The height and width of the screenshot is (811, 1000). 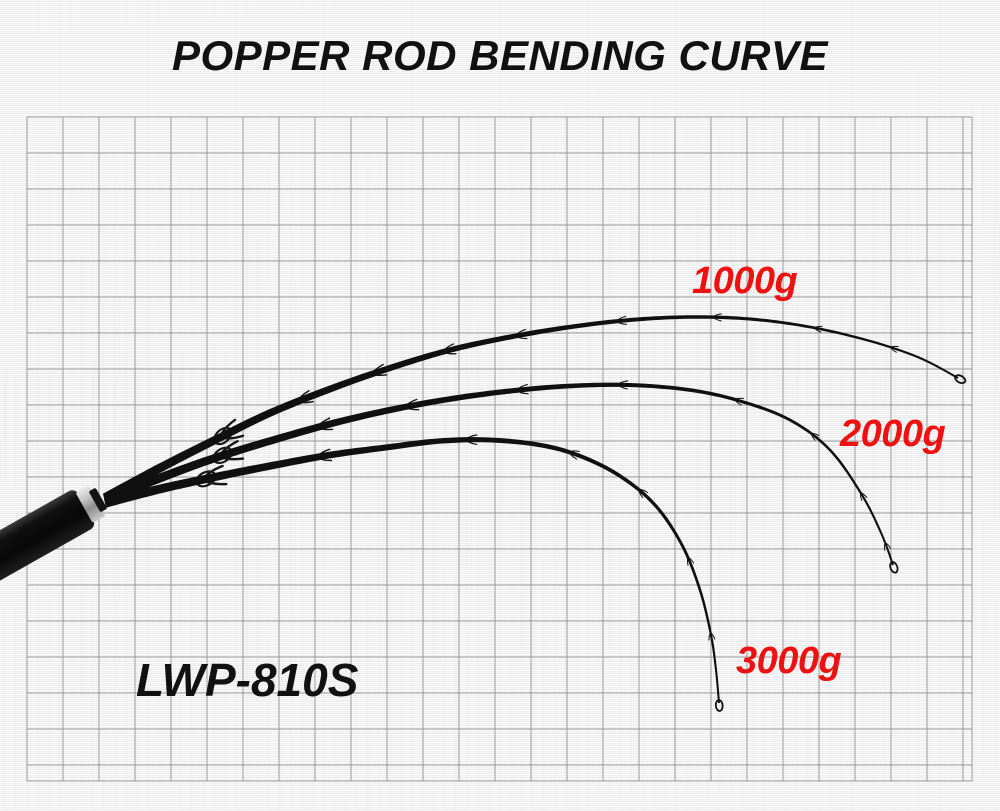 I want to click on handle-ferrule, so click(x=90, y=504).